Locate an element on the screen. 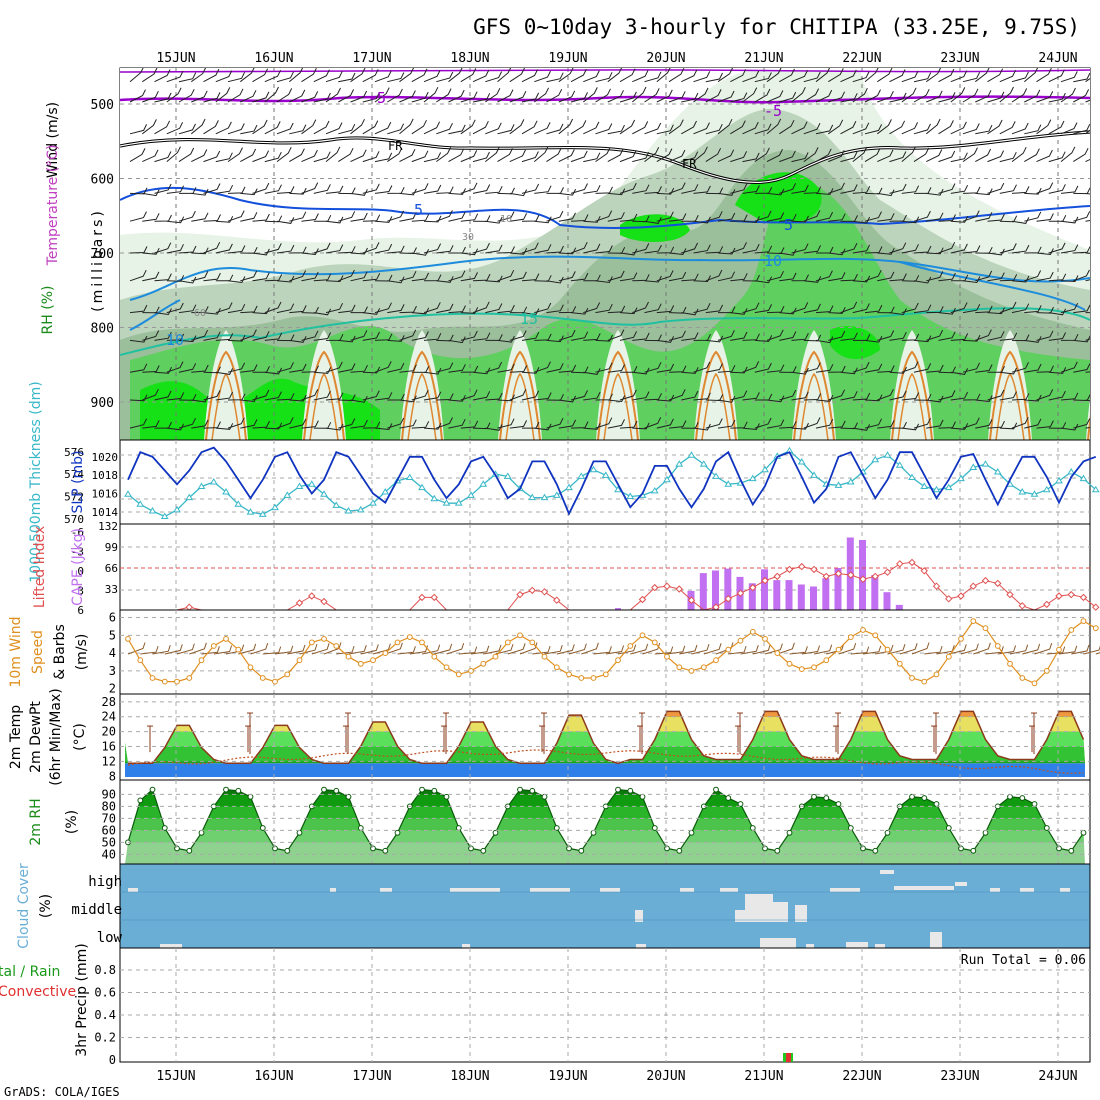 The image size is (1100, 1100). date-label-top: 21JUN is located at coordinates (763, 58).